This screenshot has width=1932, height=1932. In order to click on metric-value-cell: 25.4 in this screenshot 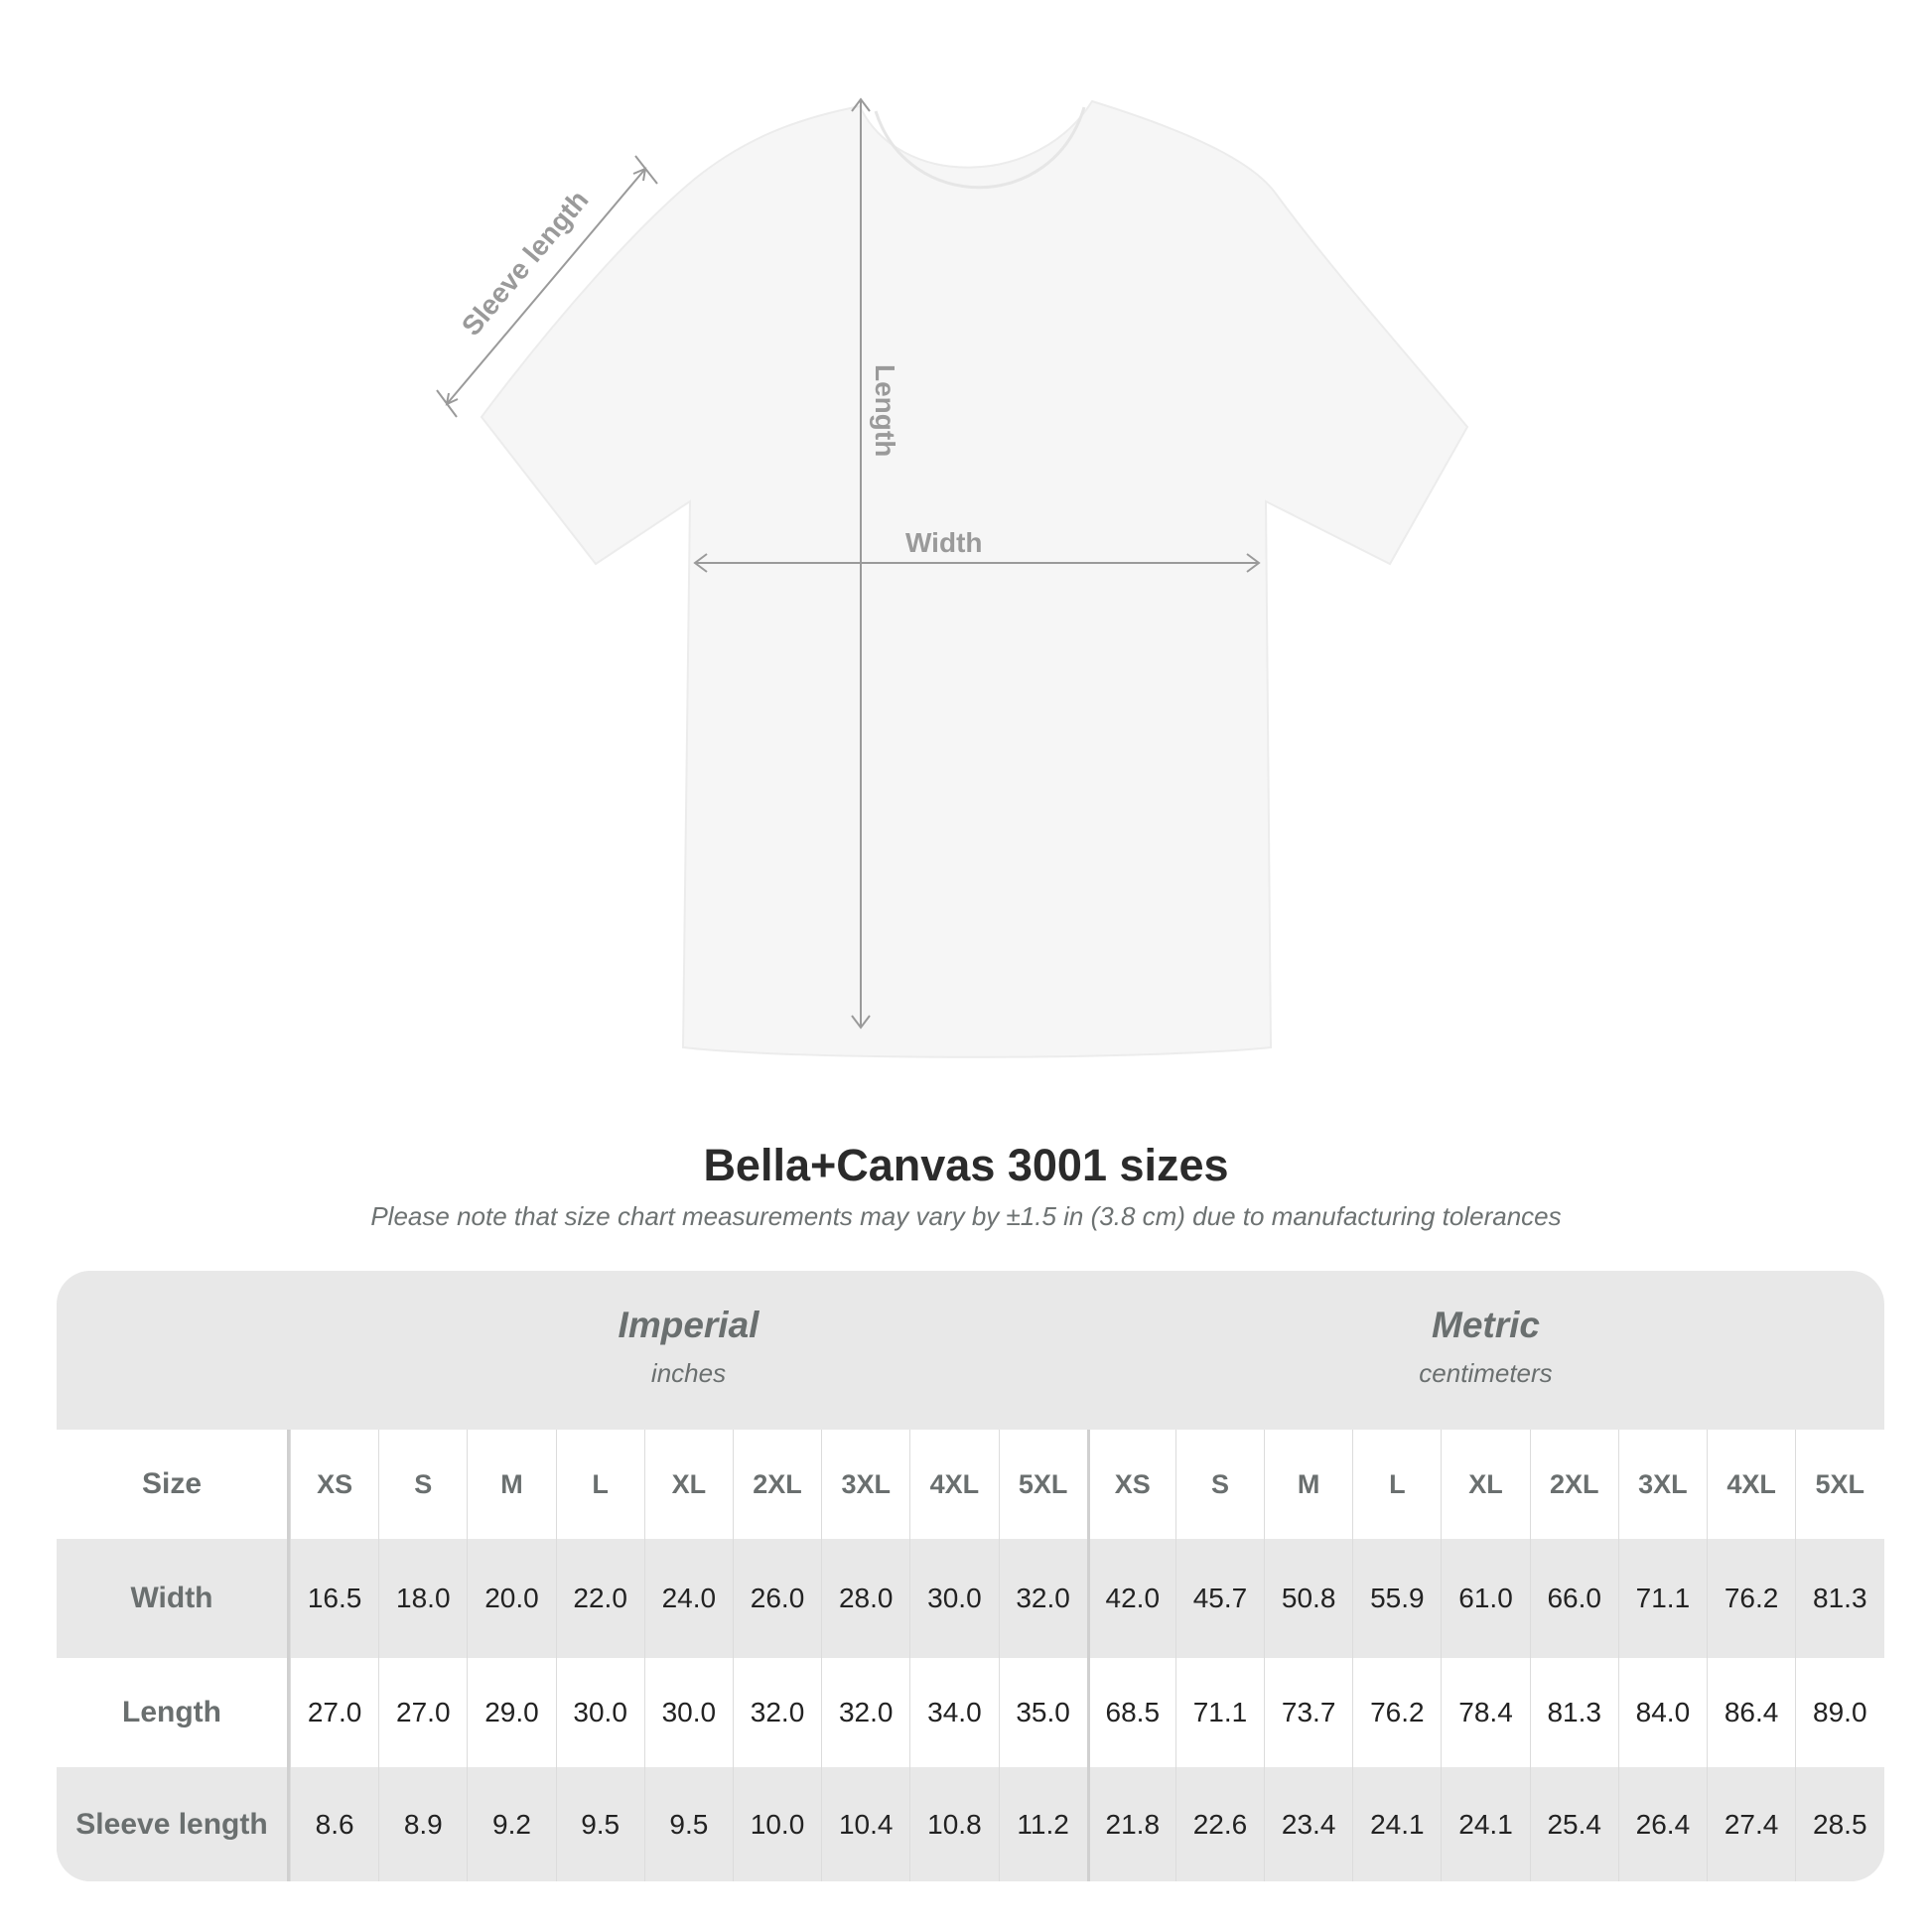, I will do `click(1573, 1824)`.